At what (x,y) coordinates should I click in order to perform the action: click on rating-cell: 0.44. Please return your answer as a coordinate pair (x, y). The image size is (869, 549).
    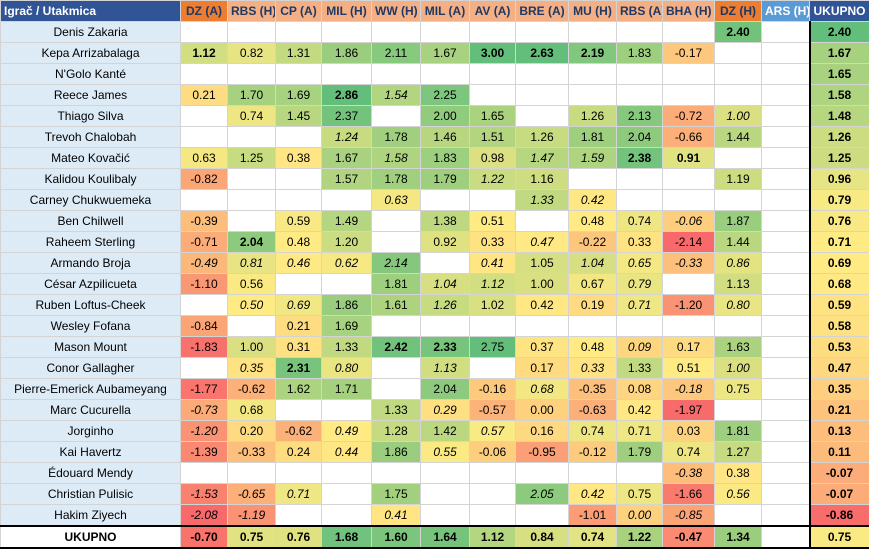
    Looking at the image, I should click on (347, 452).